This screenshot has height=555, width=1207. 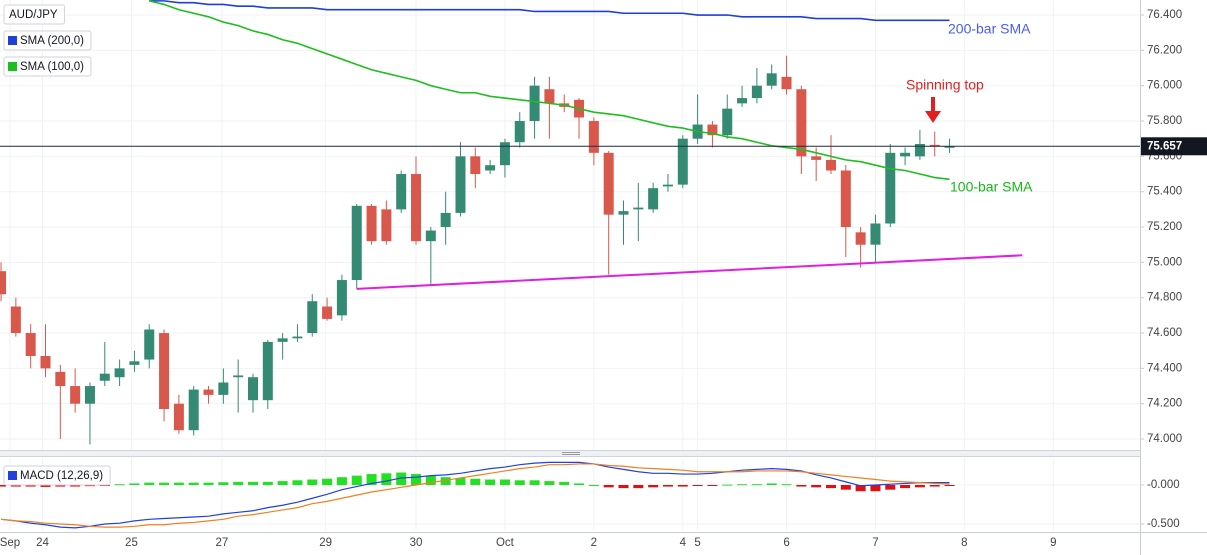 What do you see at coordinates (1164, 192) in the screenshot?
I see `y-tick-label: 75.400` at bounding box center [1164, 192].